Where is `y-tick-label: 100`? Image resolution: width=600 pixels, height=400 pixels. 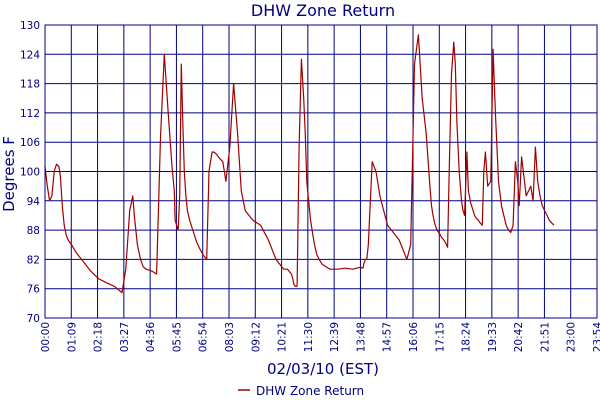
y-tick-label: 100 is located at coordinates (30, 173).